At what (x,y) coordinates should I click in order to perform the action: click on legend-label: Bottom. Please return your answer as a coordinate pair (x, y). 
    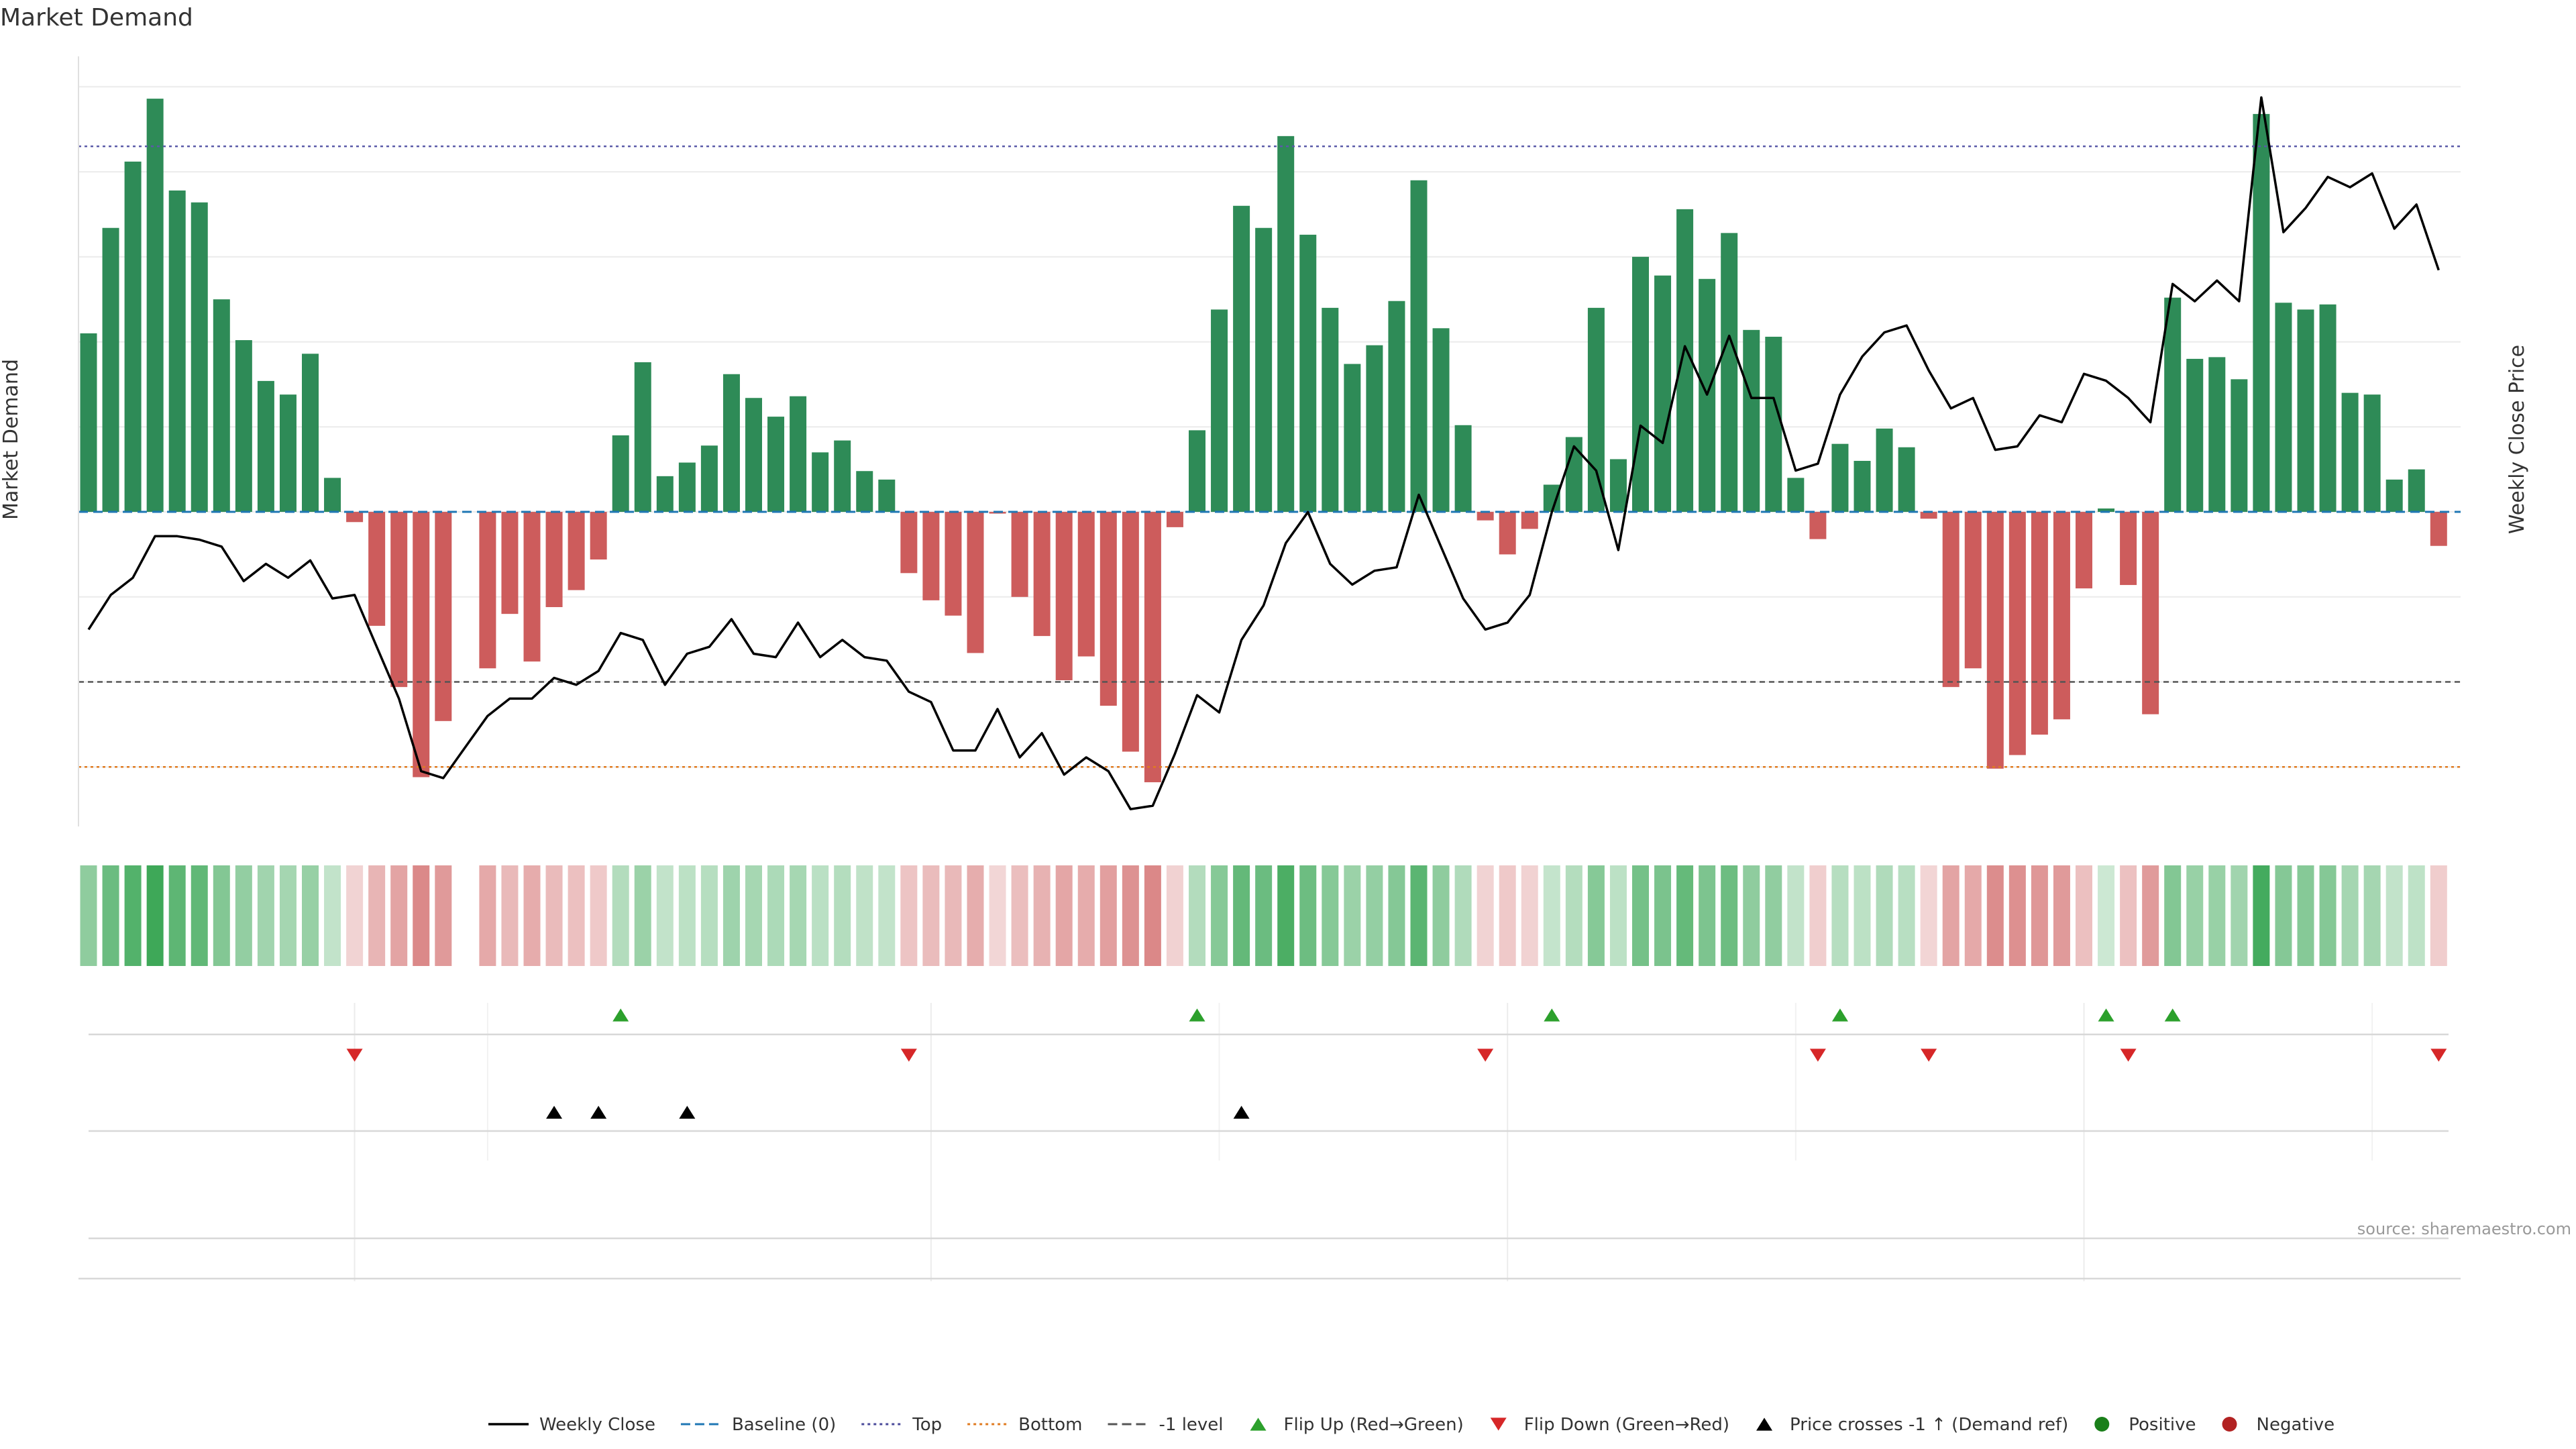
    Looking at the image, I should click on (1050, 1425).